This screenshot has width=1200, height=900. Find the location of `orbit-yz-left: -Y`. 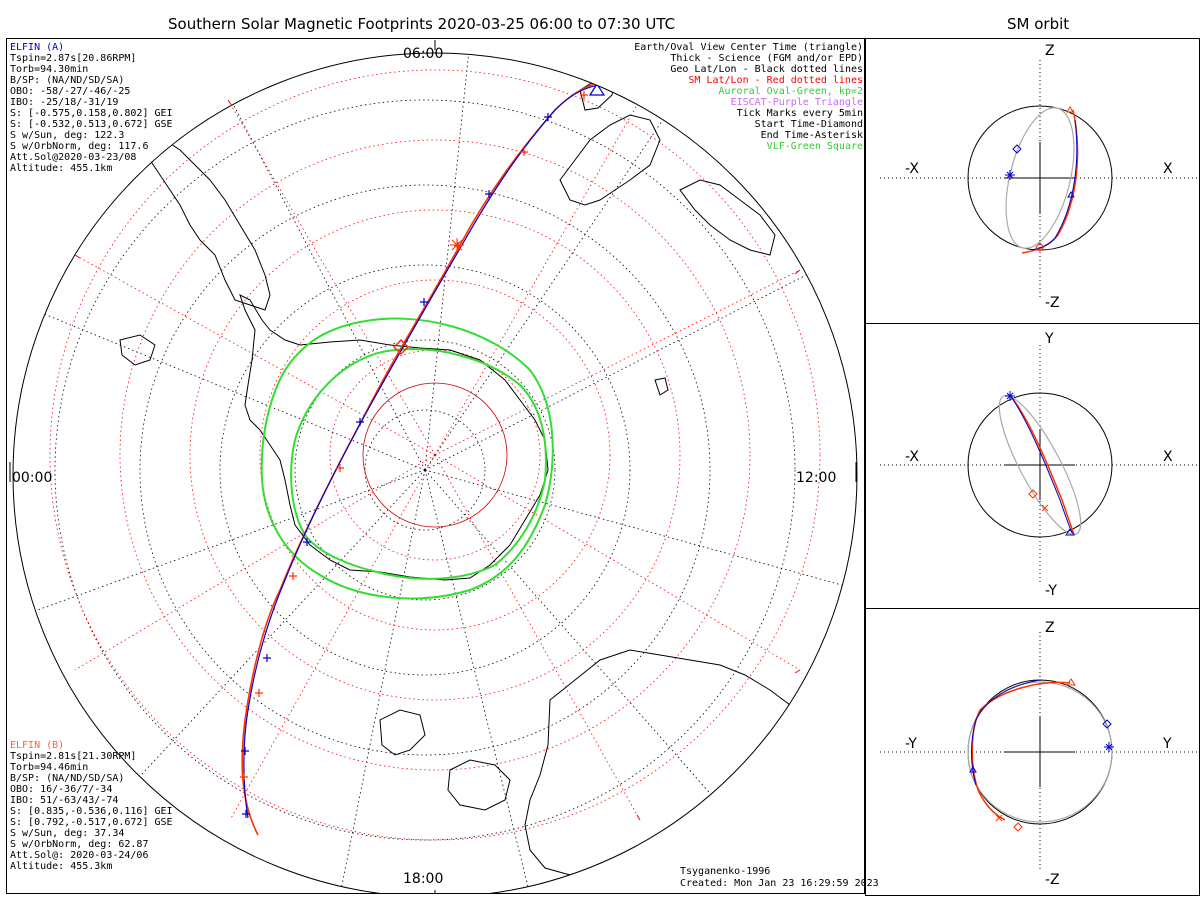

orbit-yz-left: -Y is located at coordinates (911, 744).